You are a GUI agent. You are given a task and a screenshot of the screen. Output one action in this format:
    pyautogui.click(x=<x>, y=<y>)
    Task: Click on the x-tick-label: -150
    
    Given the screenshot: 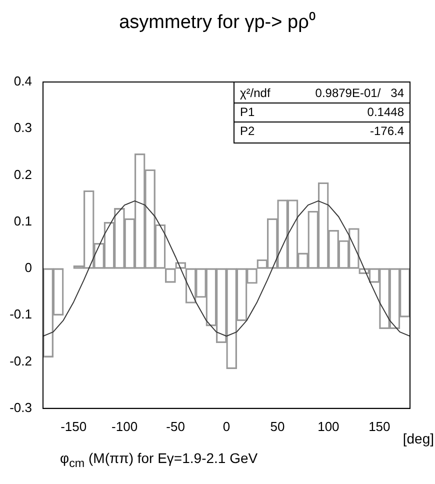 What is the action you would take?
    pyautogui.click(x=73, y=426)
    